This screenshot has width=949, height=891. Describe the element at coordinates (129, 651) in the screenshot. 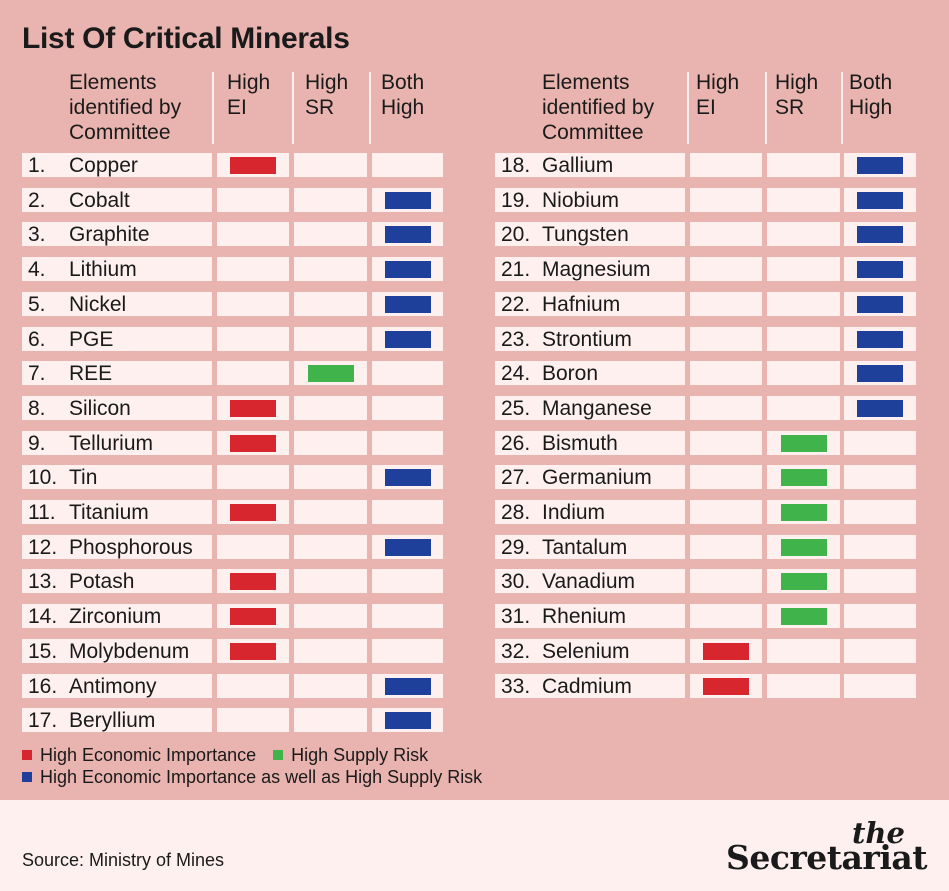

I see `element-name: Molybdenum` at that location.